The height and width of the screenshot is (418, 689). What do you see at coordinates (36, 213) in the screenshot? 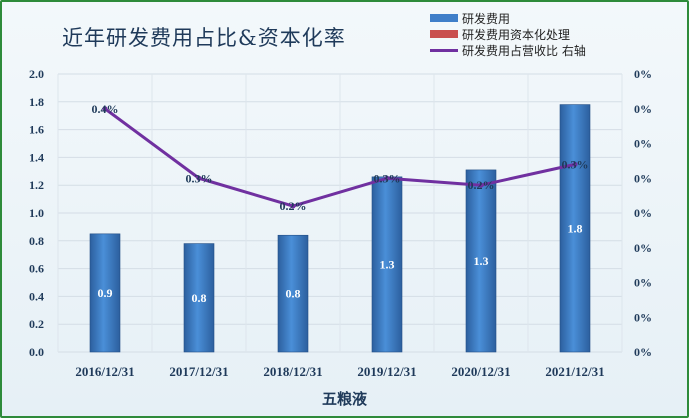
I see `left-axis-tick-label: 1.0` at bounding box center [36, 213].